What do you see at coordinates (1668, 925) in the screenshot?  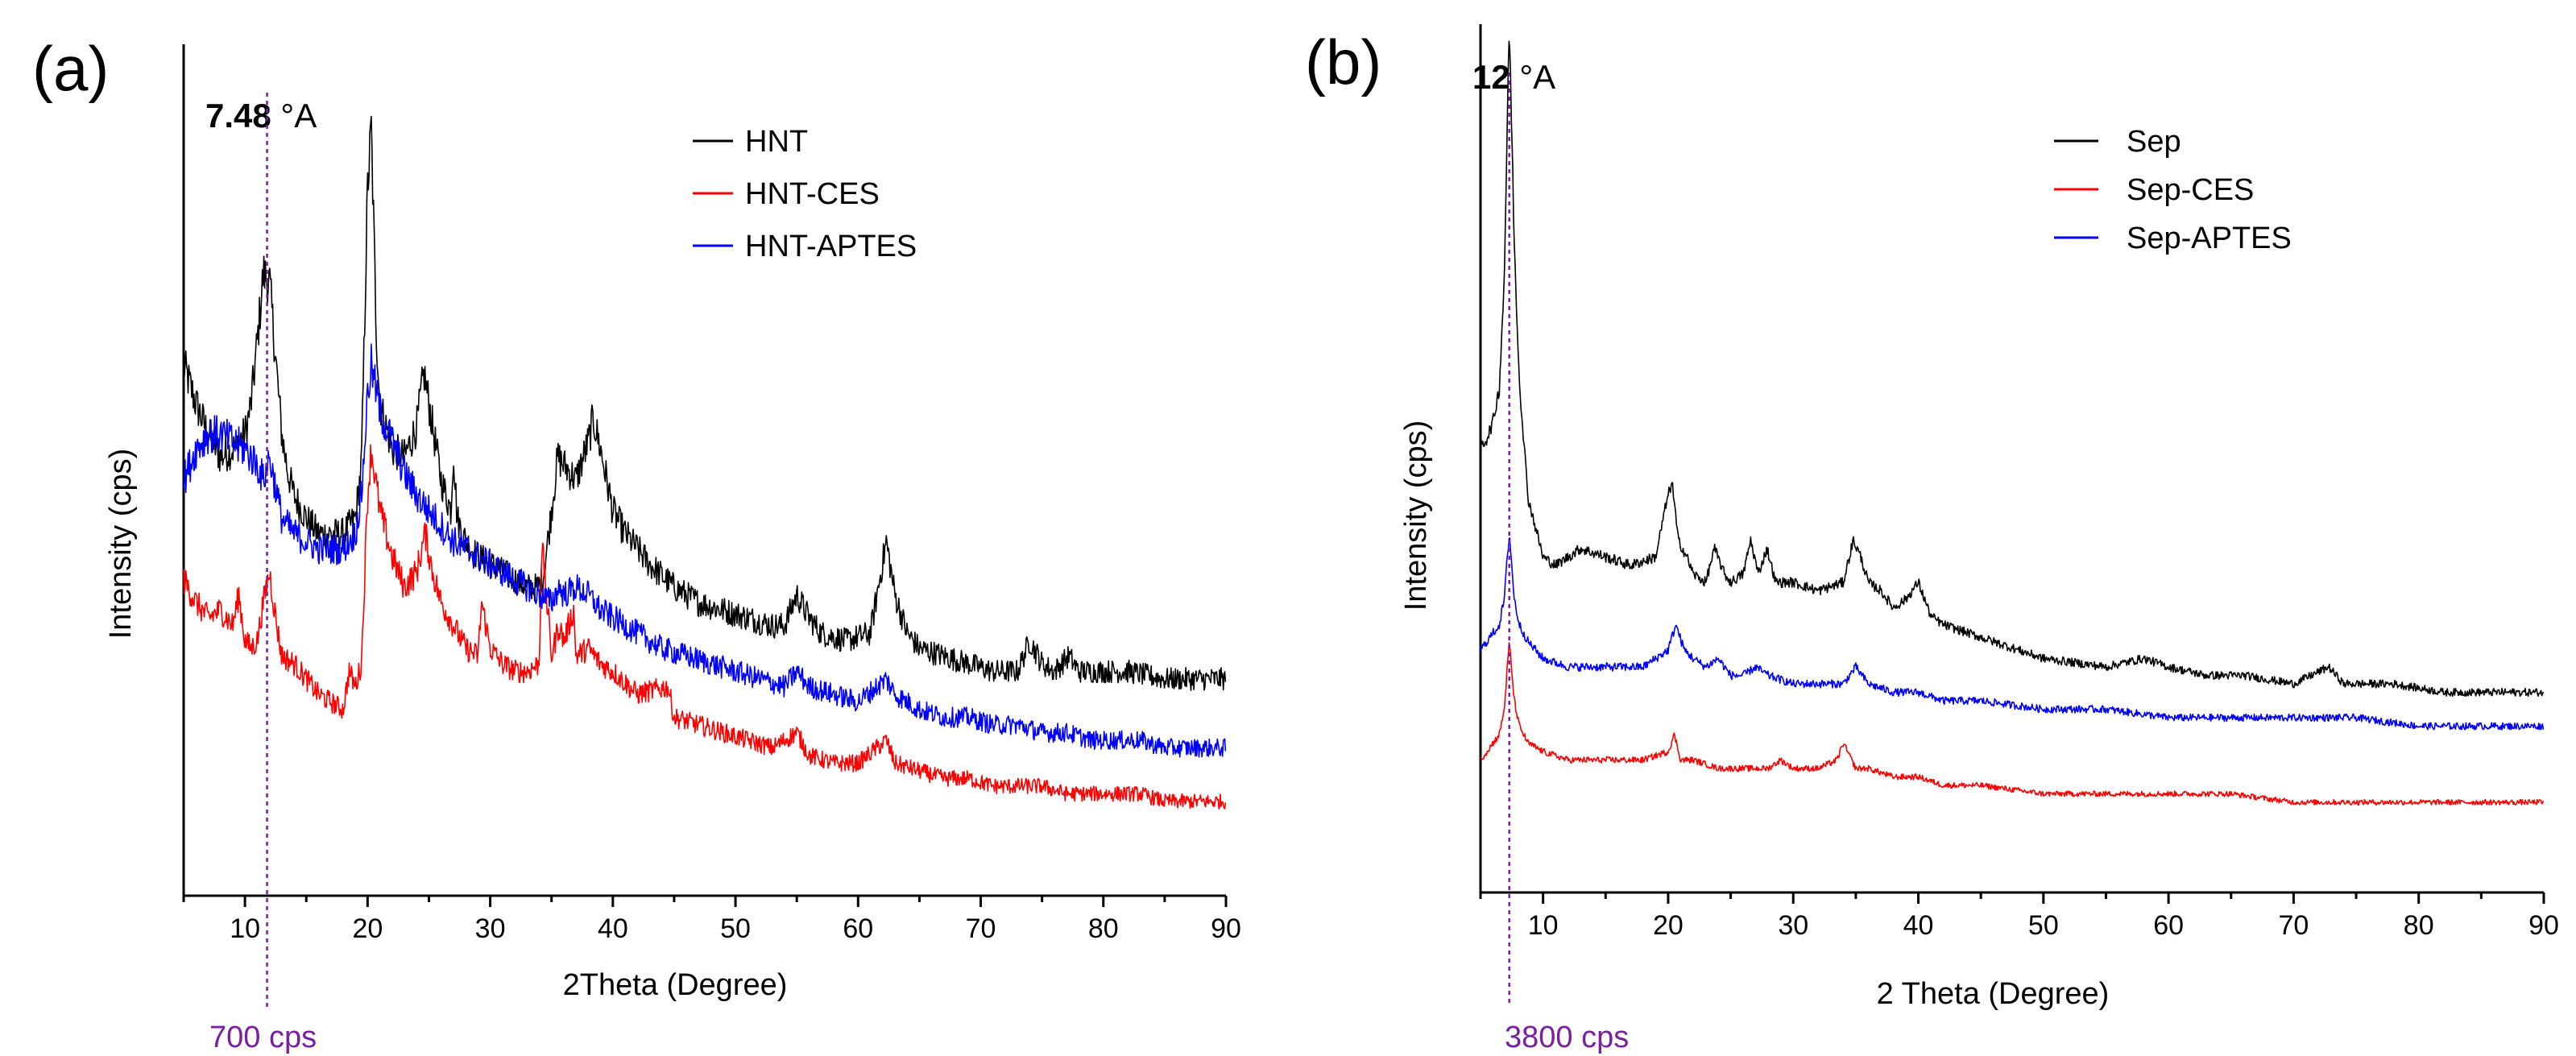 I see `panel-b-x-tick-label: 20` at bounding box center [1668, 925].